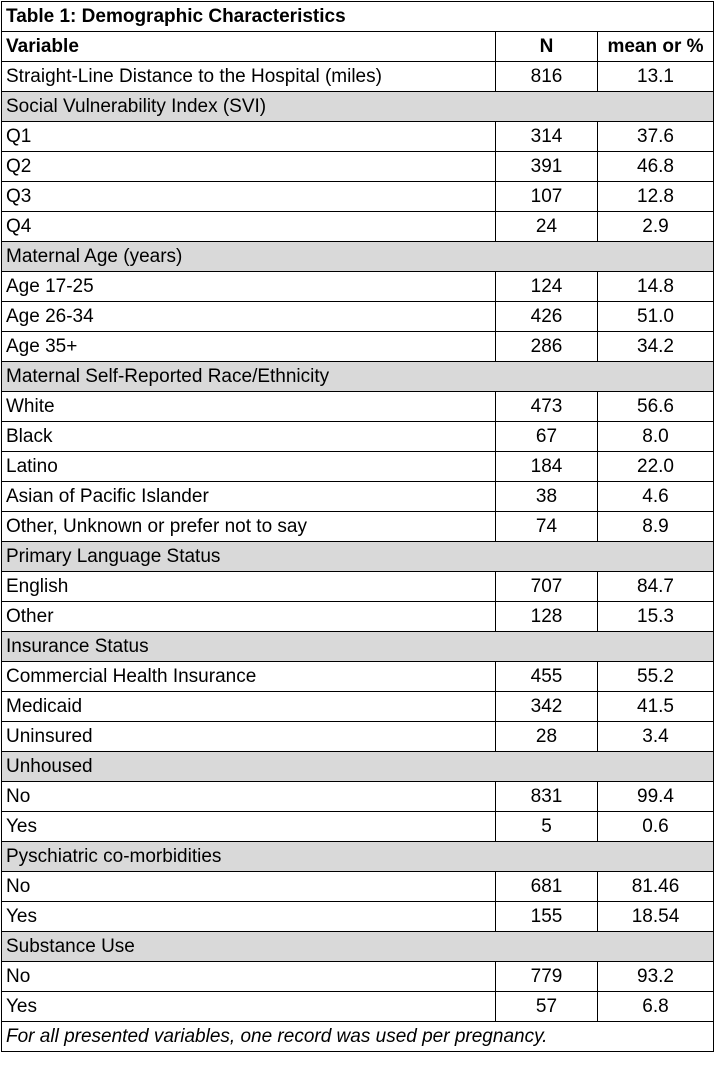  Describe the element at coordinates (546, 526) in the screenshot. I see `row-n: 74` at that location.